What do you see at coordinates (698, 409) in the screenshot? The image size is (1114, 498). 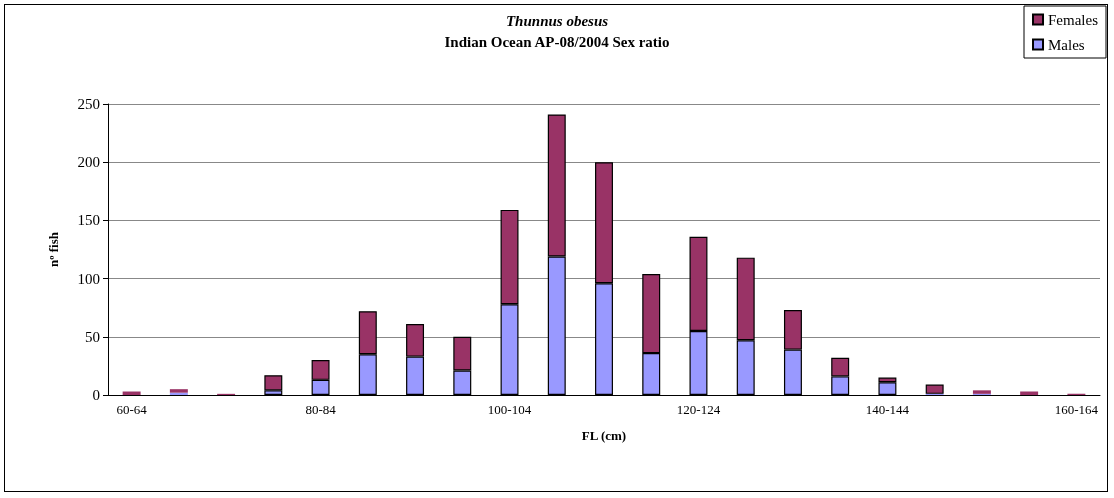 I see `x-tick-label: 120-124` at bounding box center [698, 409].